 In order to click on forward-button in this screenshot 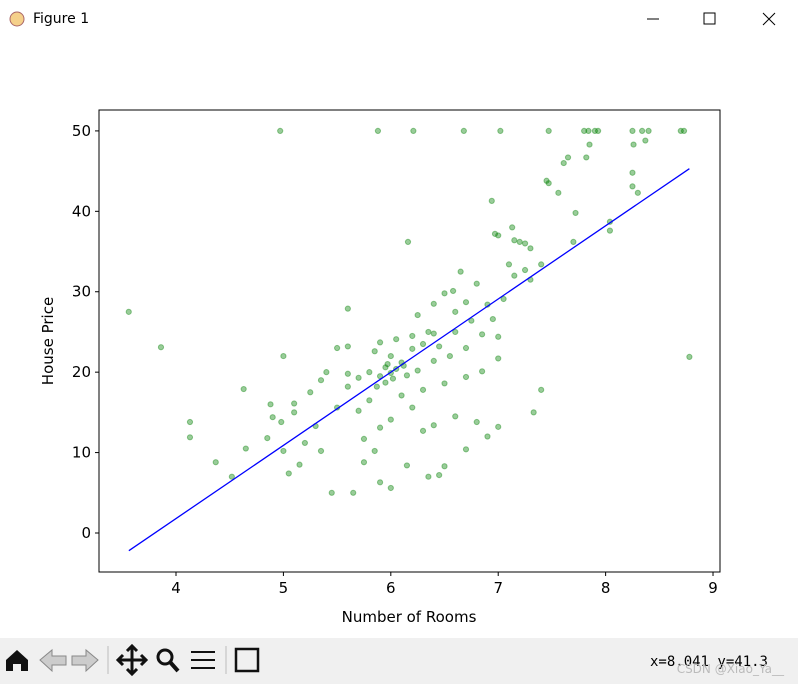, I will do `click(85, 660)`.